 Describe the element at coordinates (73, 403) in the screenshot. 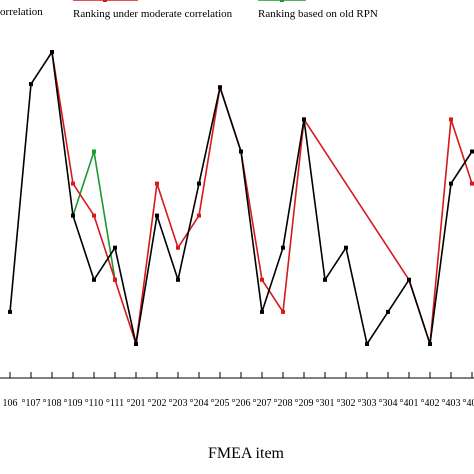

I see `x-tick-label-109: °109` at that location.